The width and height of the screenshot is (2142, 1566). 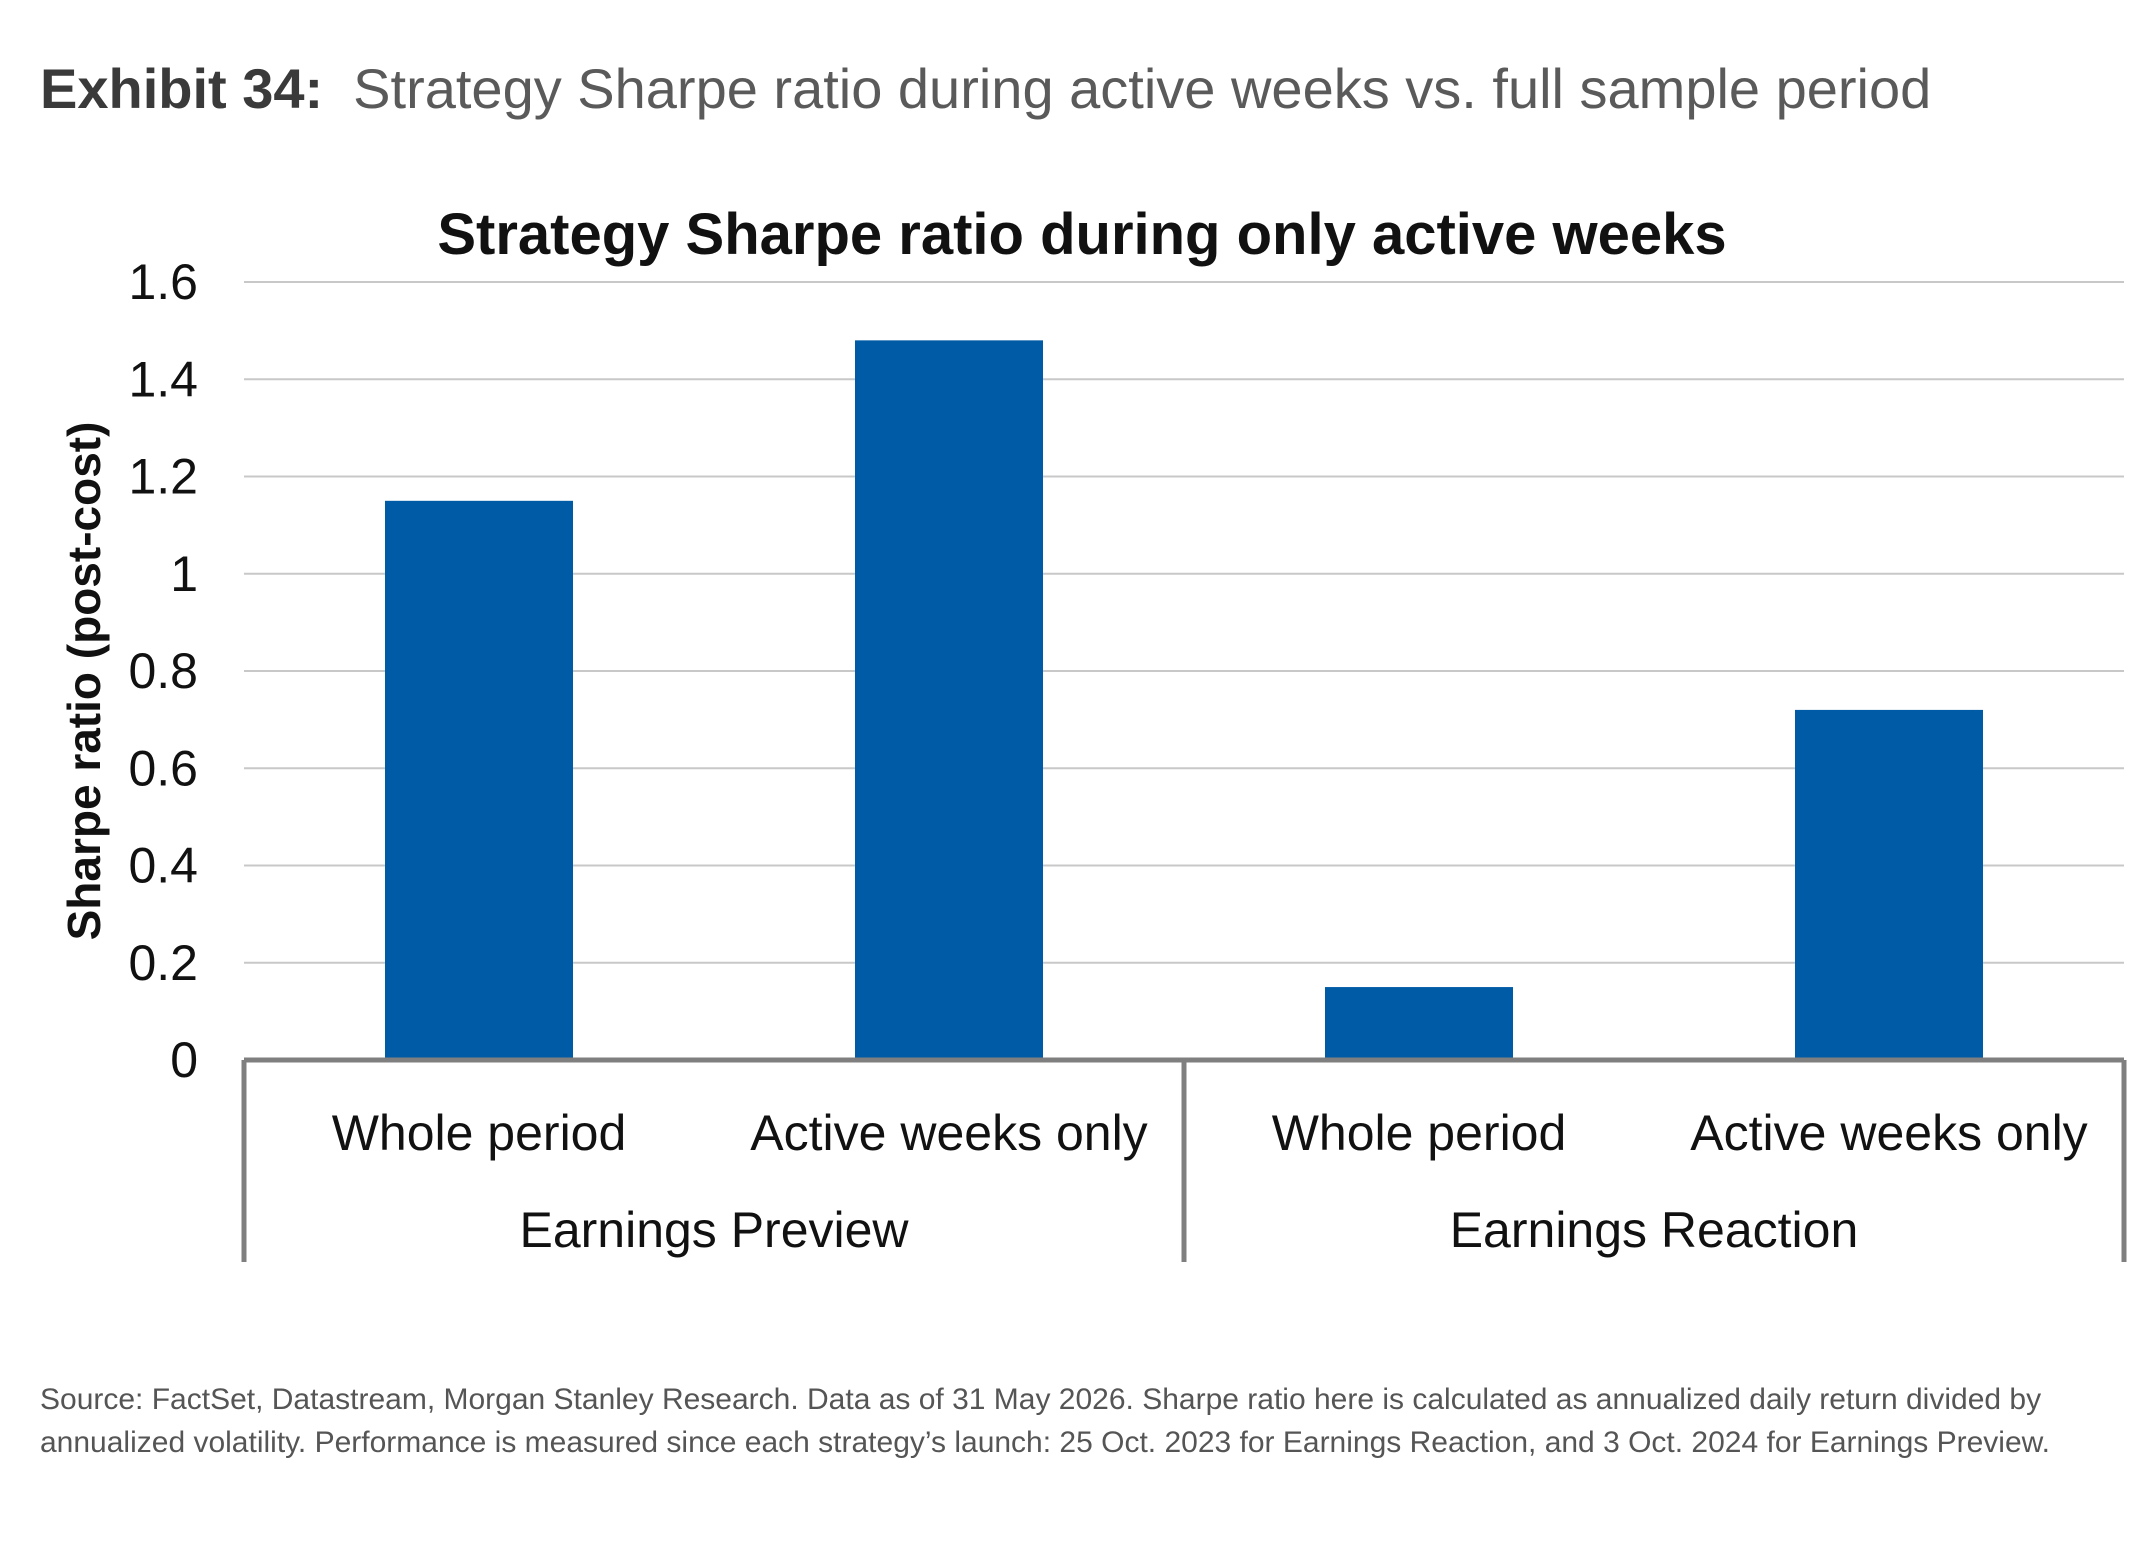 I want to click on y-tick-label: 1.6, so click(x=163, y=282).